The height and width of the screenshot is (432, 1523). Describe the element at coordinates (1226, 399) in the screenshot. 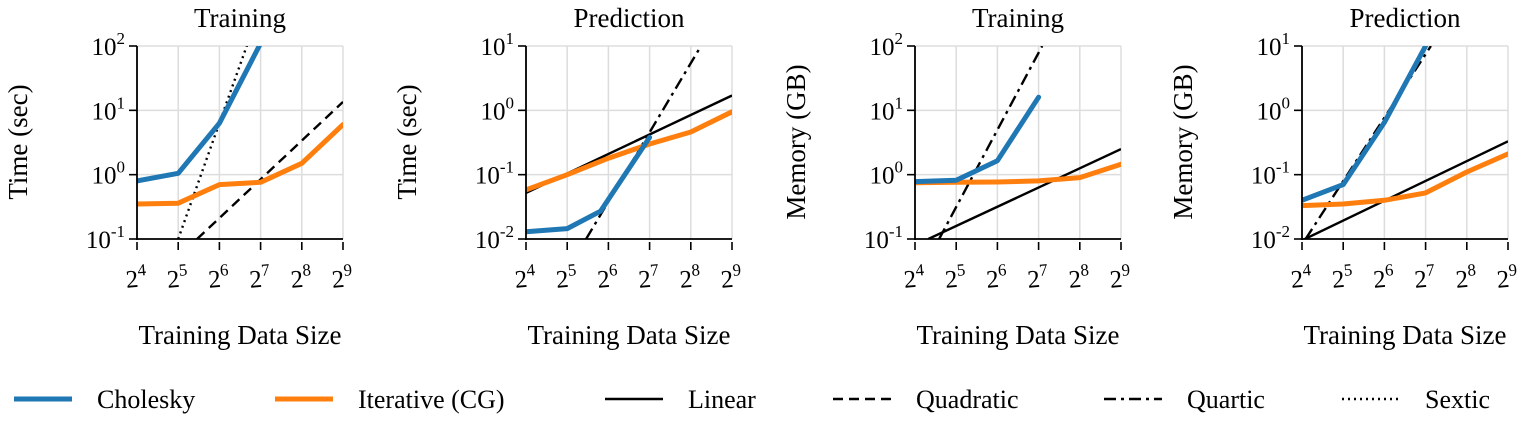

I see `legend-label: Quartic` at that location.